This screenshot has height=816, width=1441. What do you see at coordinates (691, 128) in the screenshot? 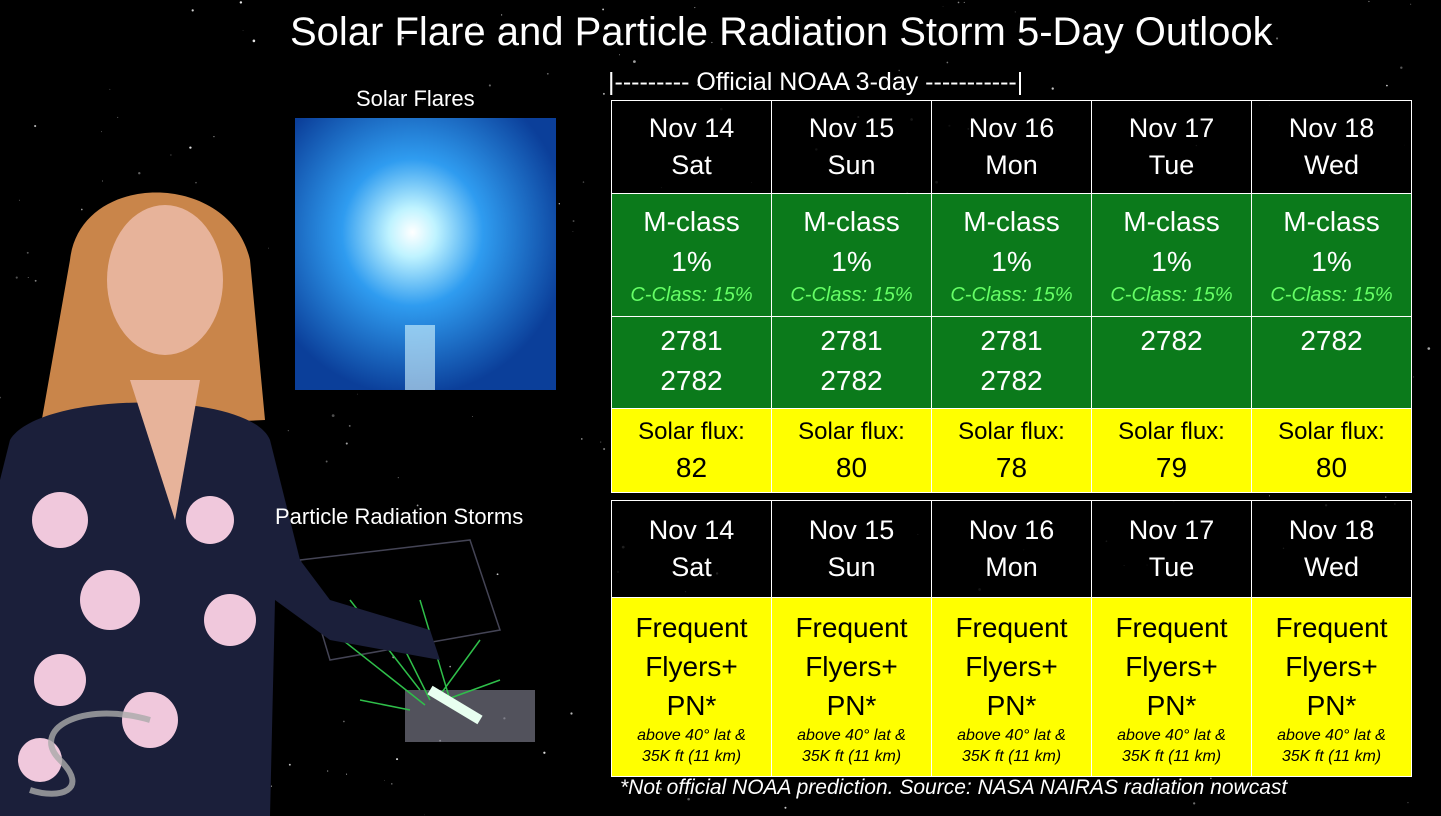
I see `date: Nov 14` at bounding box center [691, 128].